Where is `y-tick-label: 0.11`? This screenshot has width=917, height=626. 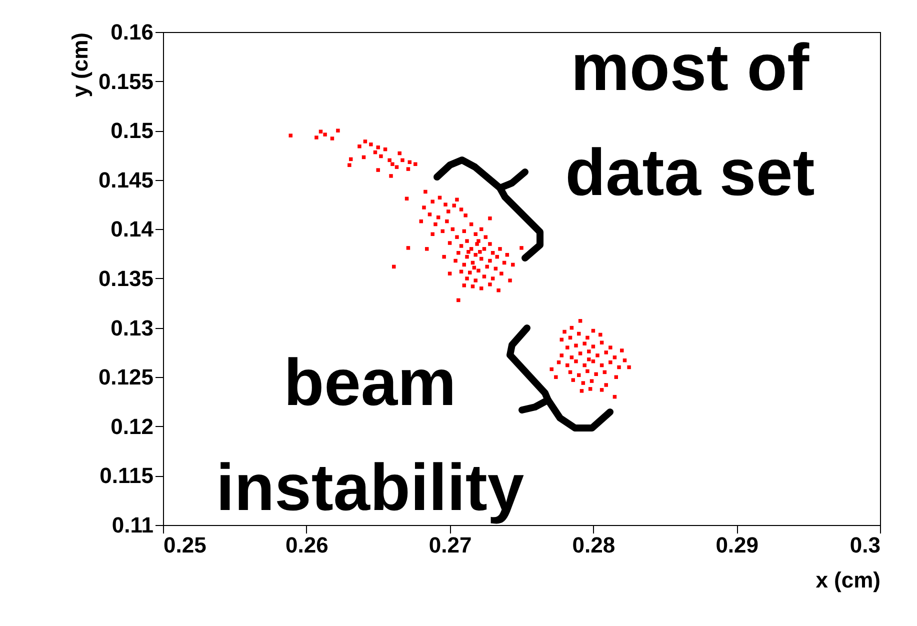 y-tick-label: 0.11 is located at coordinates (133, 525).